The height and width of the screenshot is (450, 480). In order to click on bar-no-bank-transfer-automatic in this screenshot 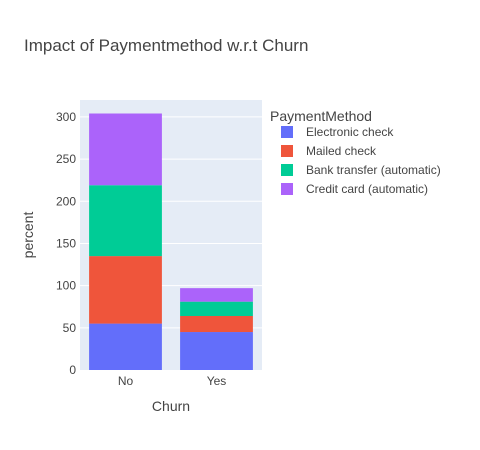, I will do `click(125, 221)`.